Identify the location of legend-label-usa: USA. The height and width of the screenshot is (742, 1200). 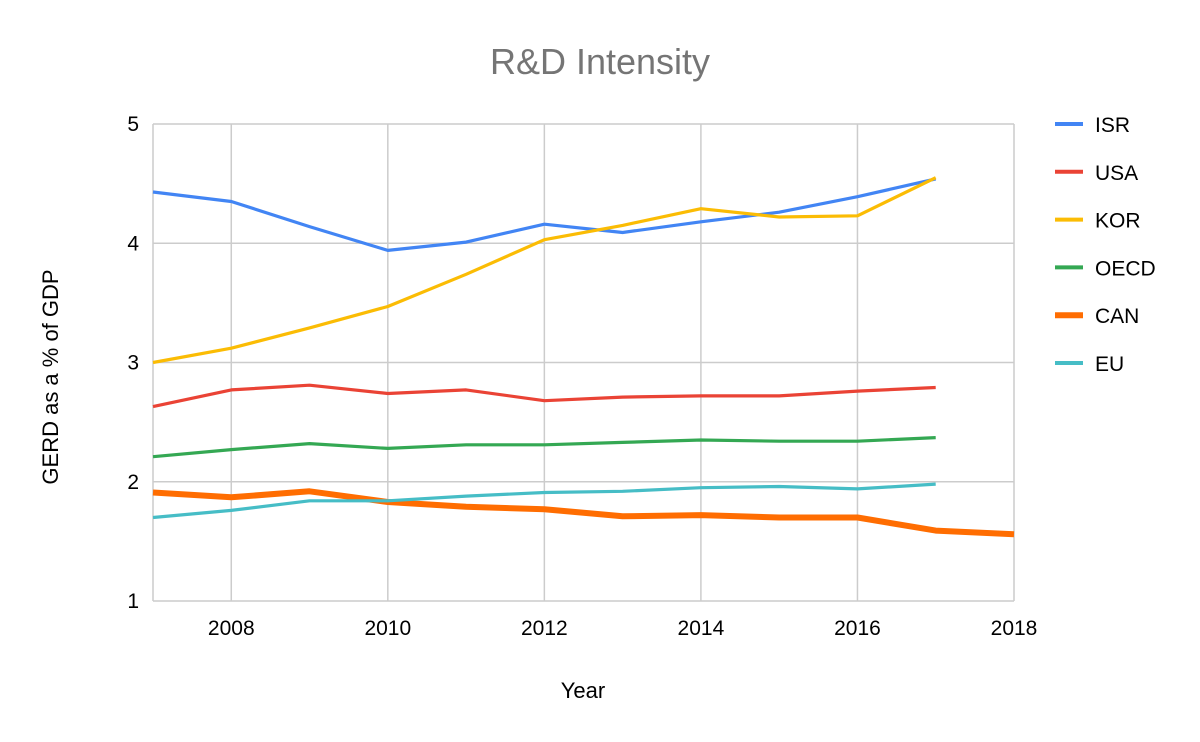
(1116, 173).